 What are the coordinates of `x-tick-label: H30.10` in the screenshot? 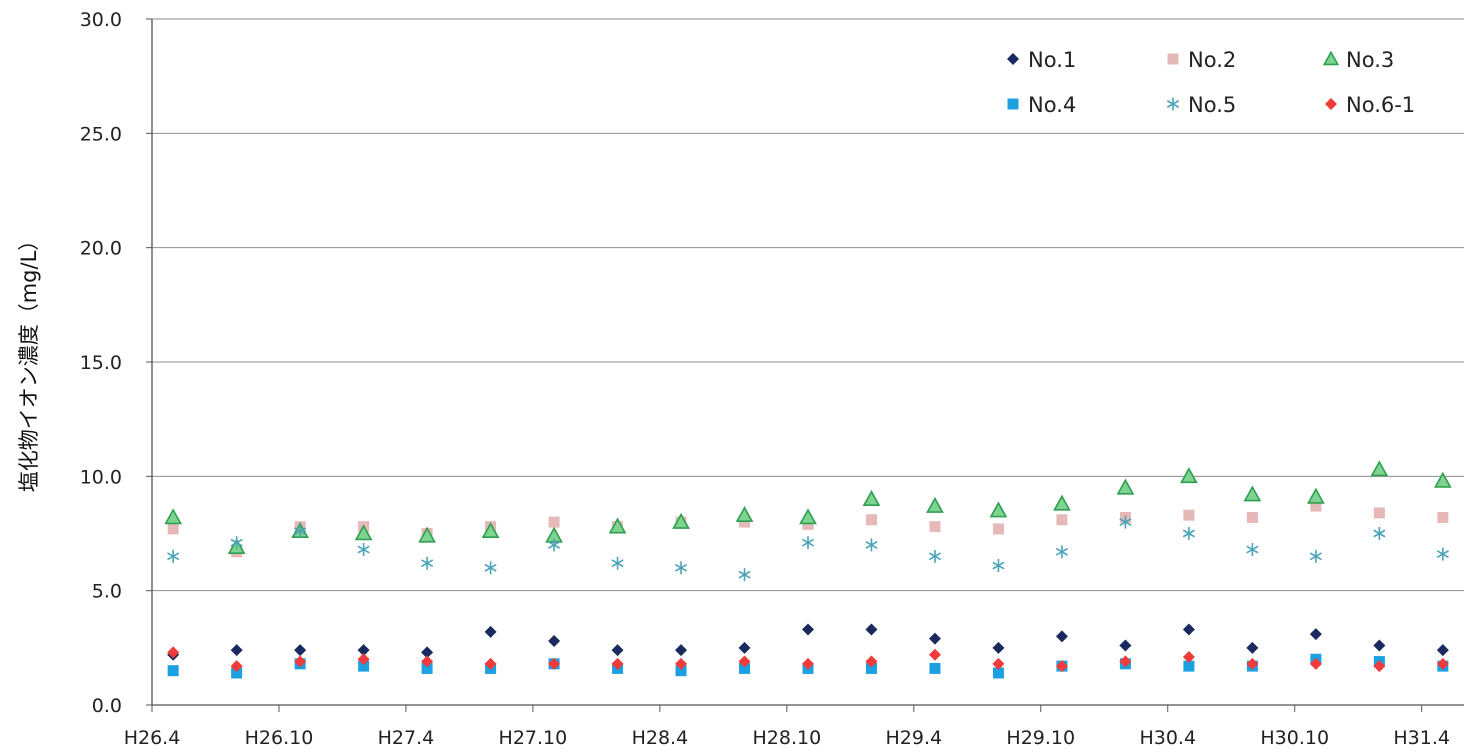 It's located at (1294, 738).